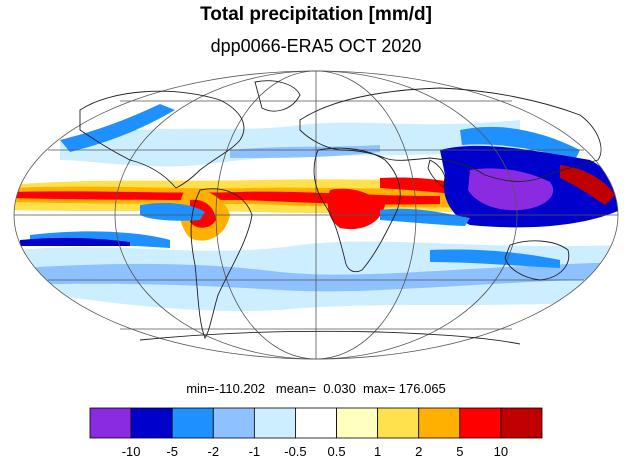 Image resolution: width=632 pixels, height=466 pixels. I want to click on colorbar-tick-label: -10, so click(131, 451).